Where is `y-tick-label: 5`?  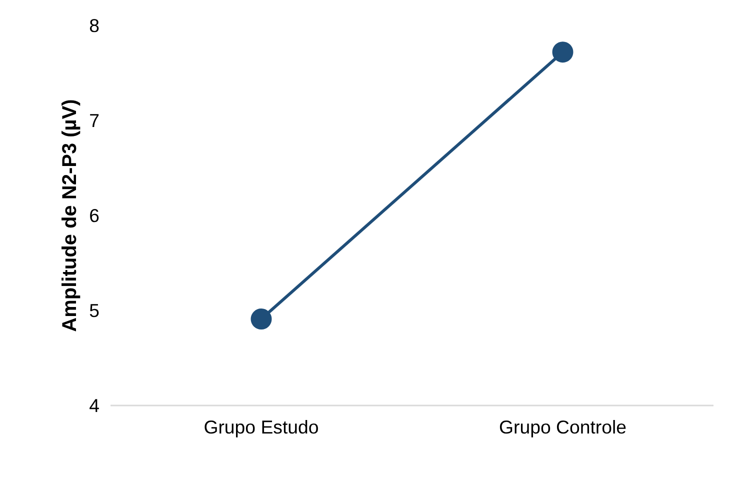
y-tick-label: 5 is located at coordinates (94, 310).